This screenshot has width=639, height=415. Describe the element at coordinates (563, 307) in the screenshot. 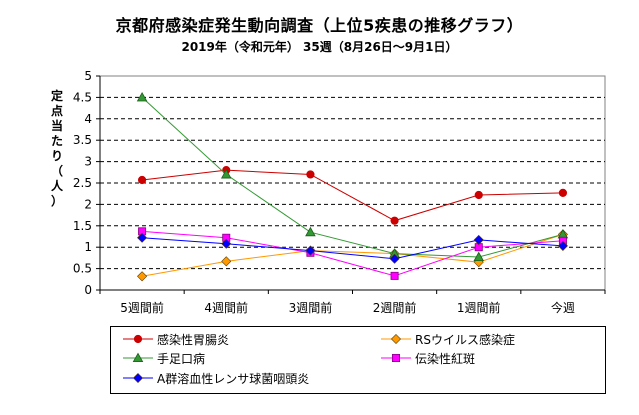

I see `x-tick-label: 今週` at that location.